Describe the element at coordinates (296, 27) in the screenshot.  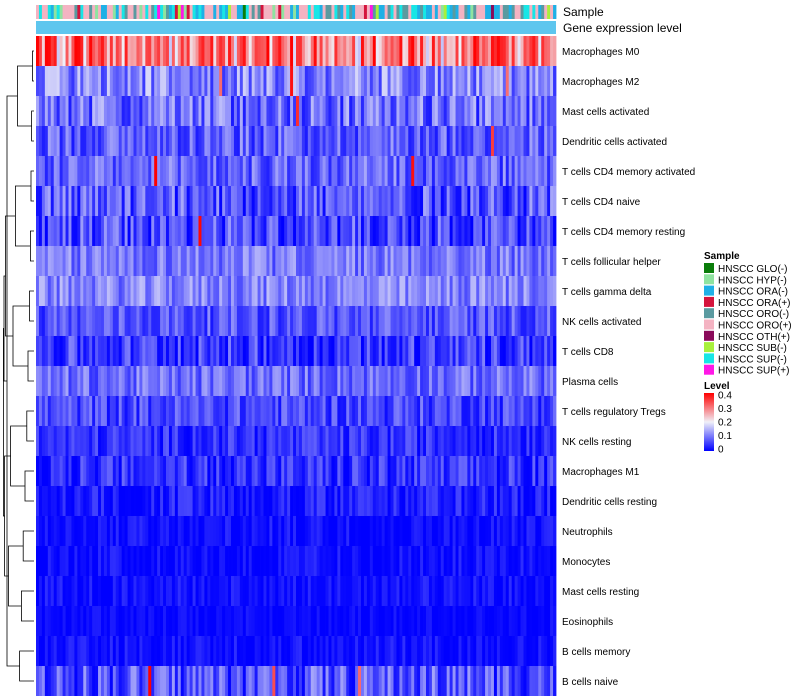
I see `gene-expression-annotation-bar` at that location.